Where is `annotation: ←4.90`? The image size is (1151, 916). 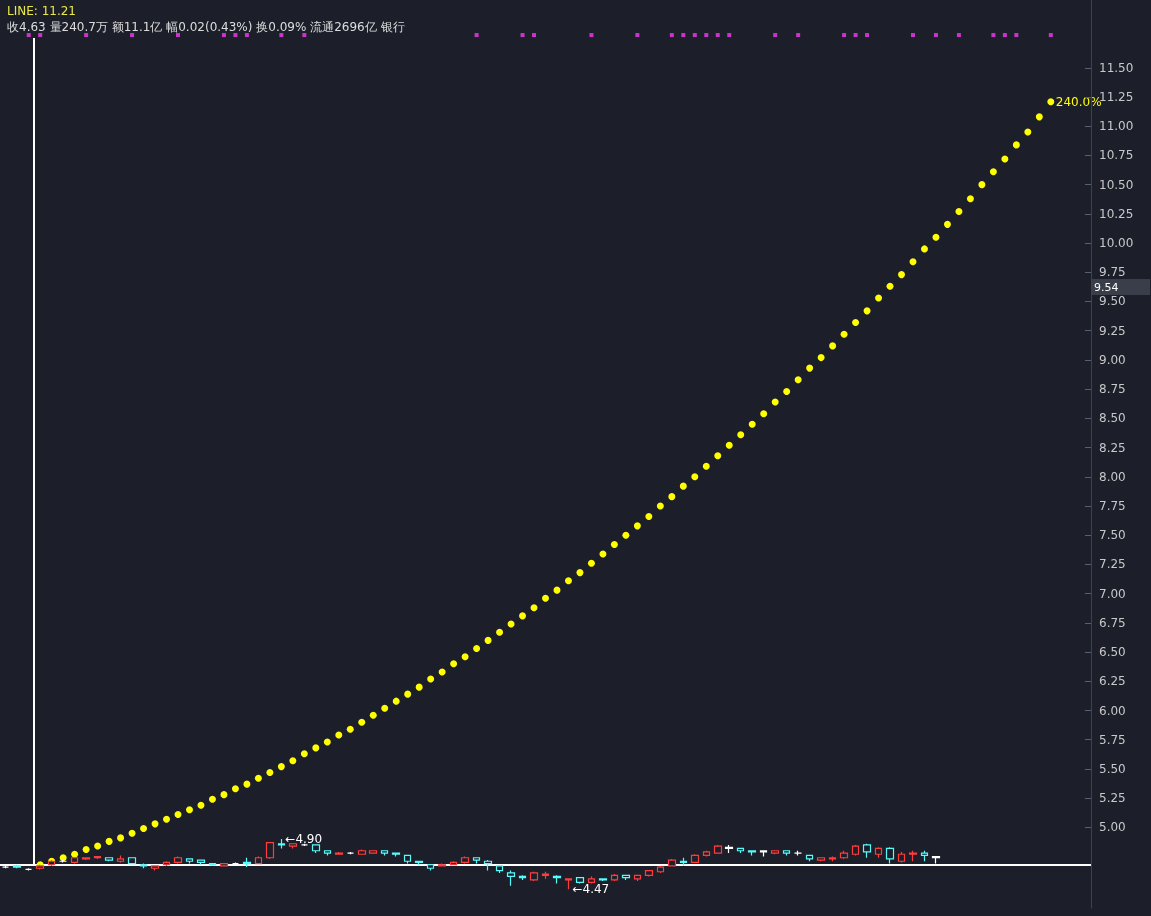
annotation: ←4.90 is located at coordinates (304, 839).